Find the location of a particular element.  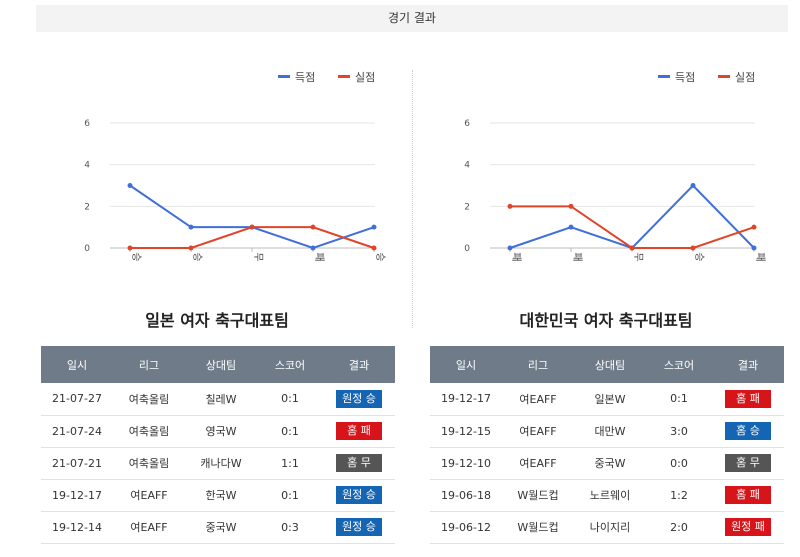

date-cell: 19-06-12 is located at coordinates (466, 527).